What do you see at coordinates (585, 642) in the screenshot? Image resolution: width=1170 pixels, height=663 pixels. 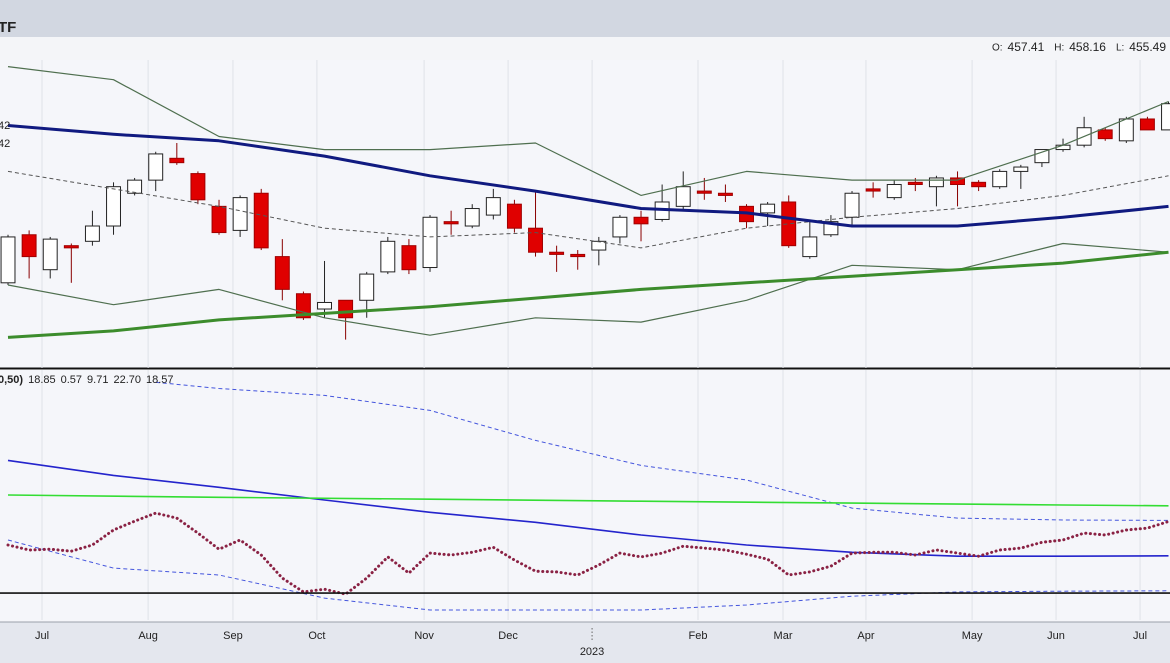 I see `x-axis-bar` at bounding box center [585, 642].